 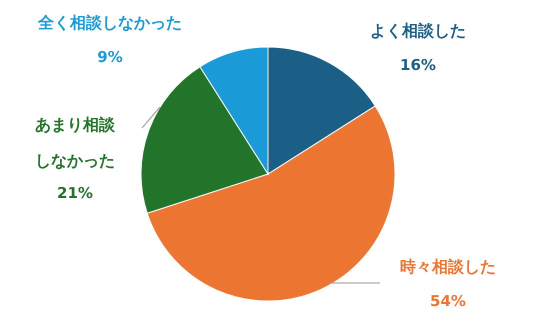 I want to click on data-label: 21%, so click(x=75, y=193).